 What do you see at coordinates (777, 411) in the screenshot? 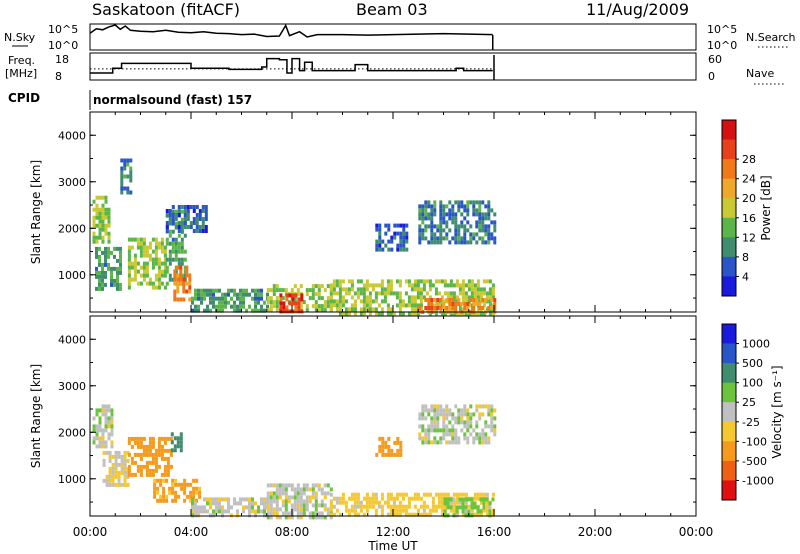
I see `colorbar-label: Velocity [m s⁻¹]` at bounding box center [777, 411].